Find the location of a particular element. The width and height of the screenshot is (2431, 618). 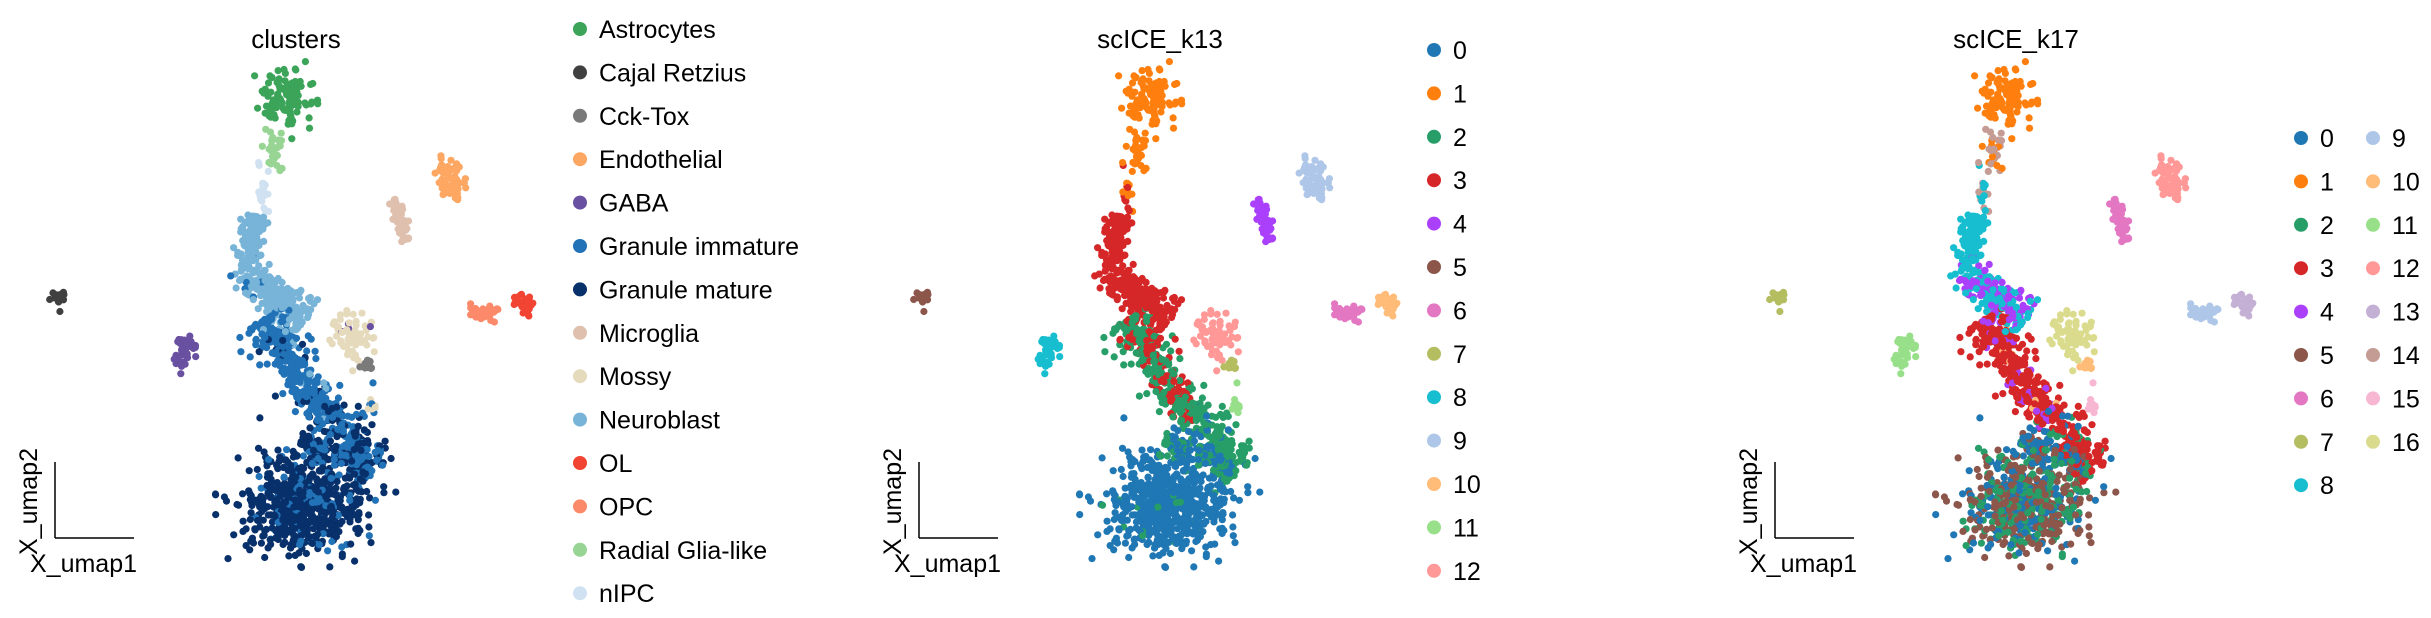

point-gaba is located at coordinates (182, 366).